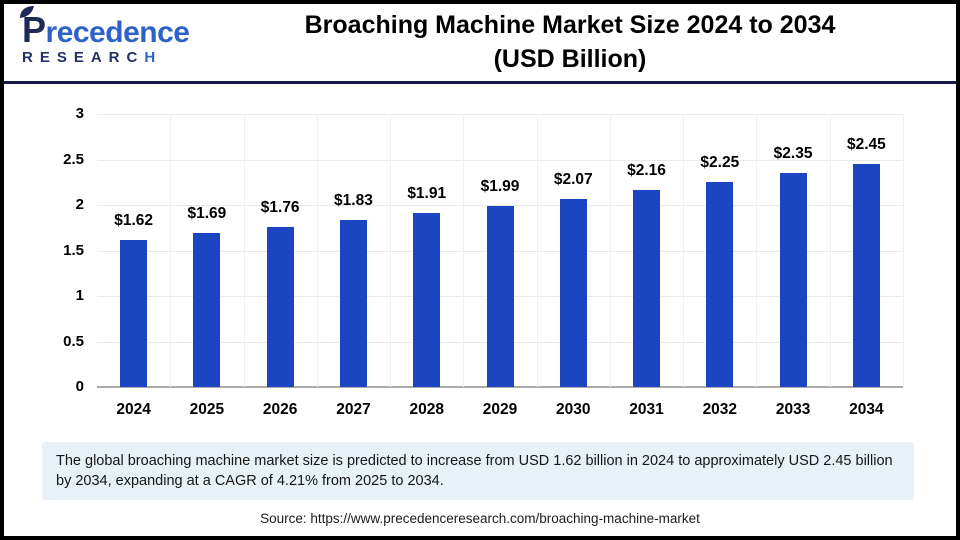  Describe the element at coordinates (134, 220) in the screenshot. I see `bar-value-label: $1.62` at that location.